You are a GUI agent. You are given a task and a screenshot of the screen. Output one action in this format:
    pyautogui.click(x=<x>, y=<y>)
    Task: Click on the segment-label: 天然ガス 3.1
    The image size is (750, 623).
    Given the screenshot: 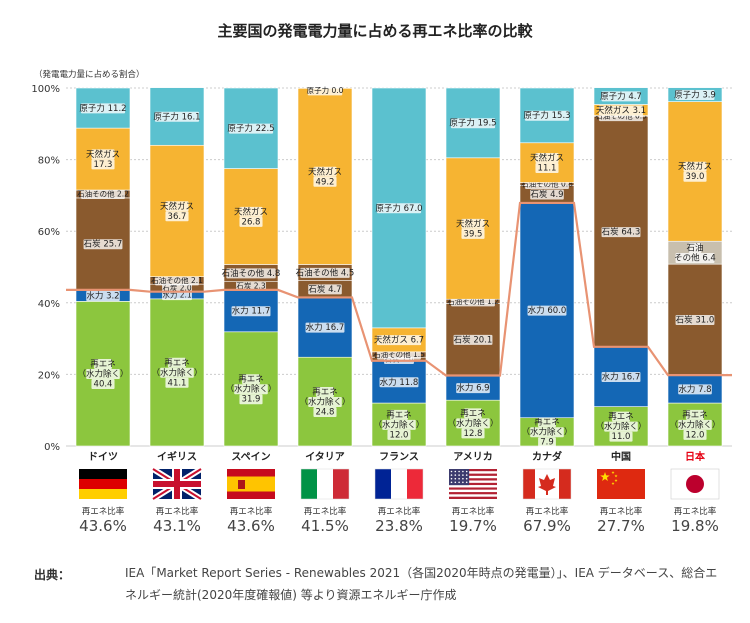 What is the action you would take?
    pyautogui.click(x=621, y=110)
    